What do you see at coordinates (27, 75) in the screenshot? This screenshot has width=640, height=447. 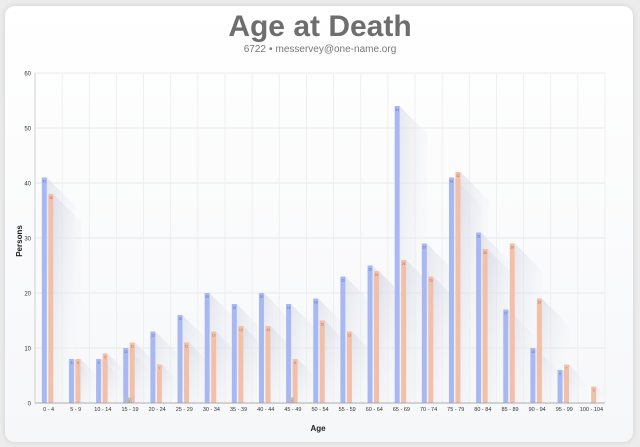 I see `y-tick-label: 60` at bounding box center [27, 75].